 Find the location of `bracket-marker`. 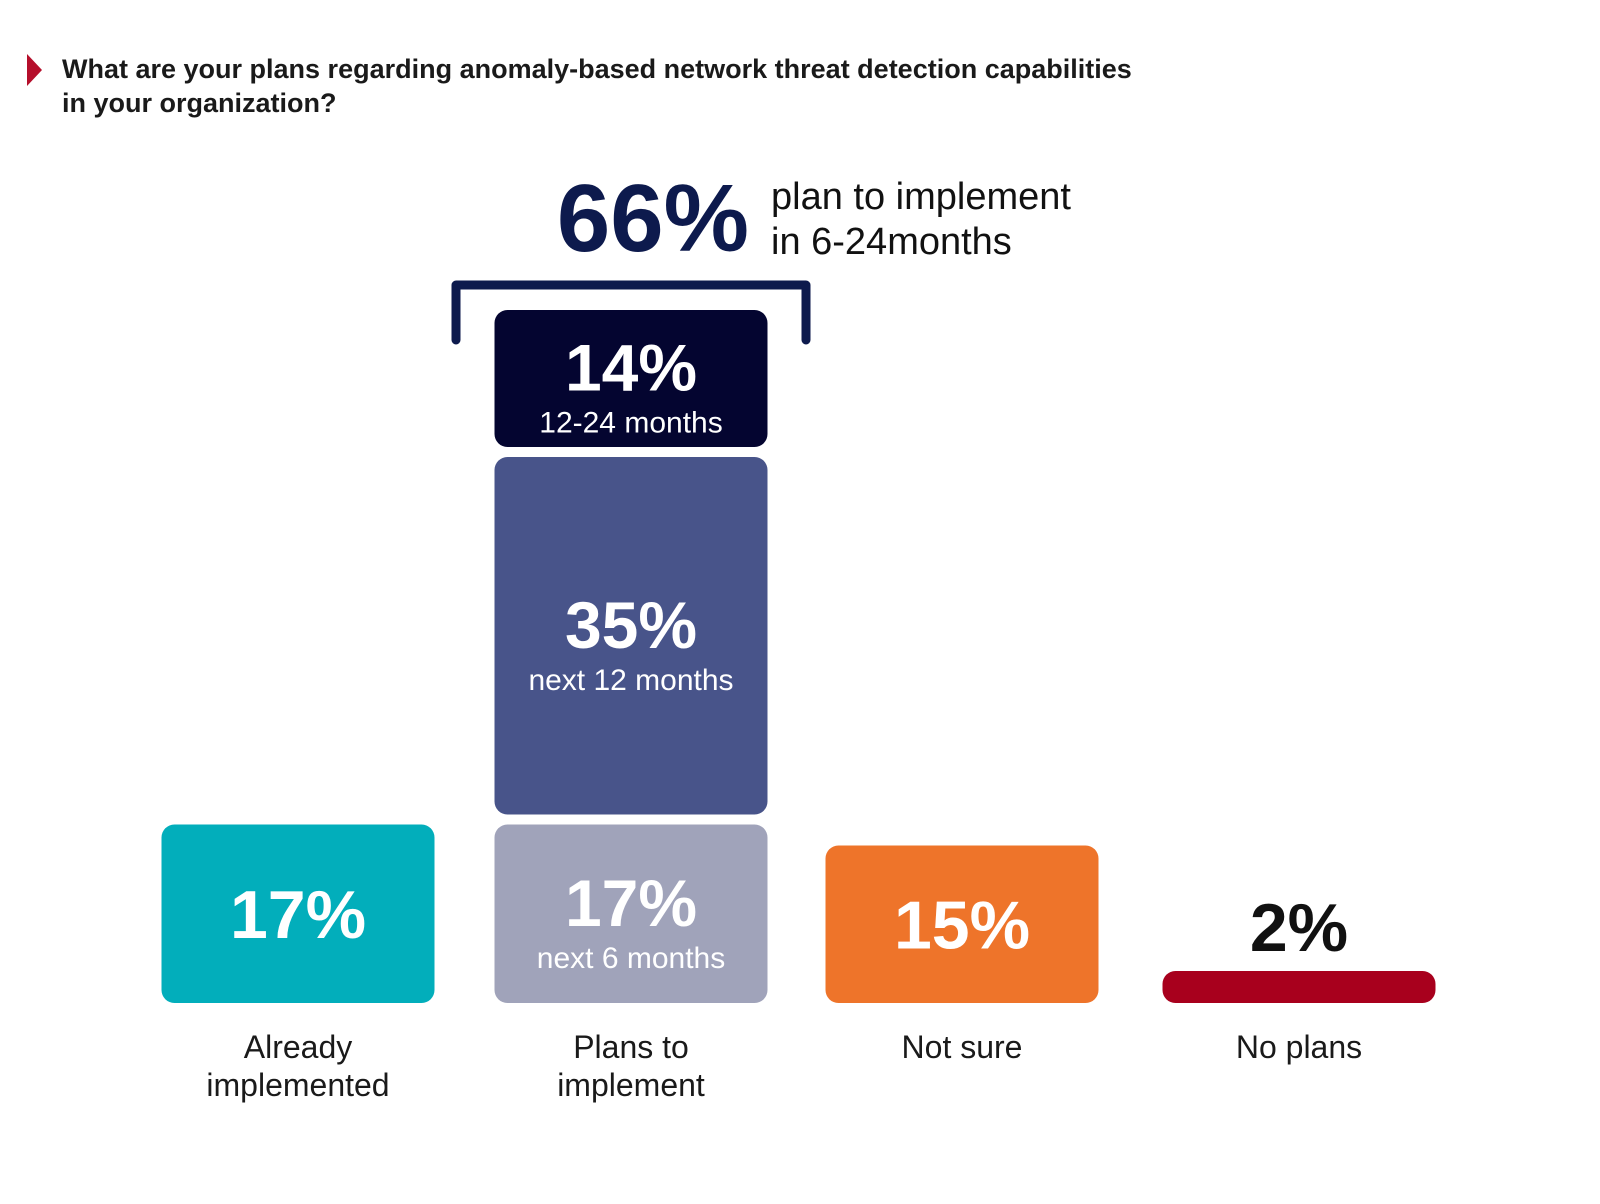

bracket-marker is located at coordinates (631, 312).